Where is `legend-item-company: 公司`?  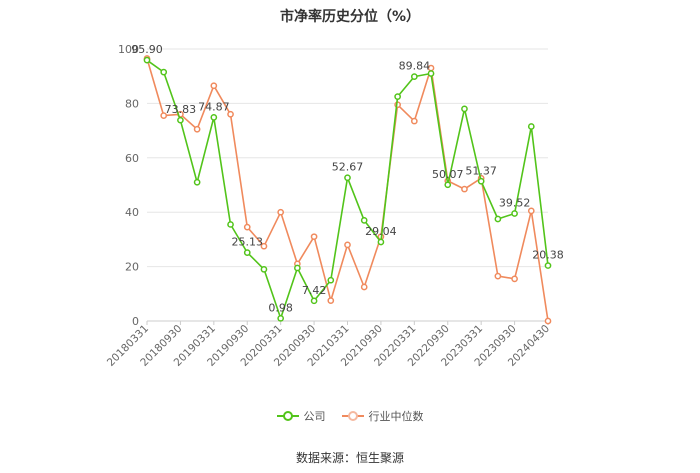 legend-item-company: 公司 is located at coordinates (301, 416).